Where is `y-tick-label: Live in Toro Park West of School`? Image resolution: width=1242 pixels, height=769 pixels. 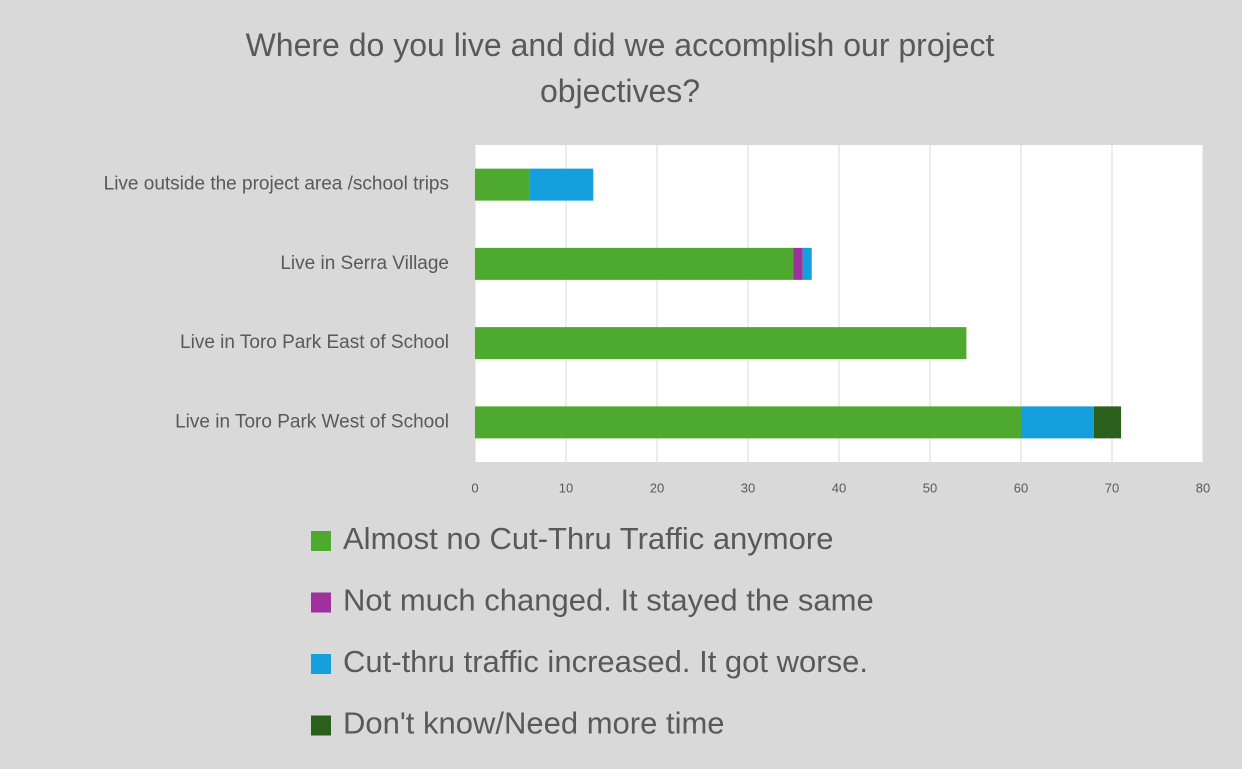
y-tick-label: Live in Toro Park West of School is located at coordinates (312, 421).